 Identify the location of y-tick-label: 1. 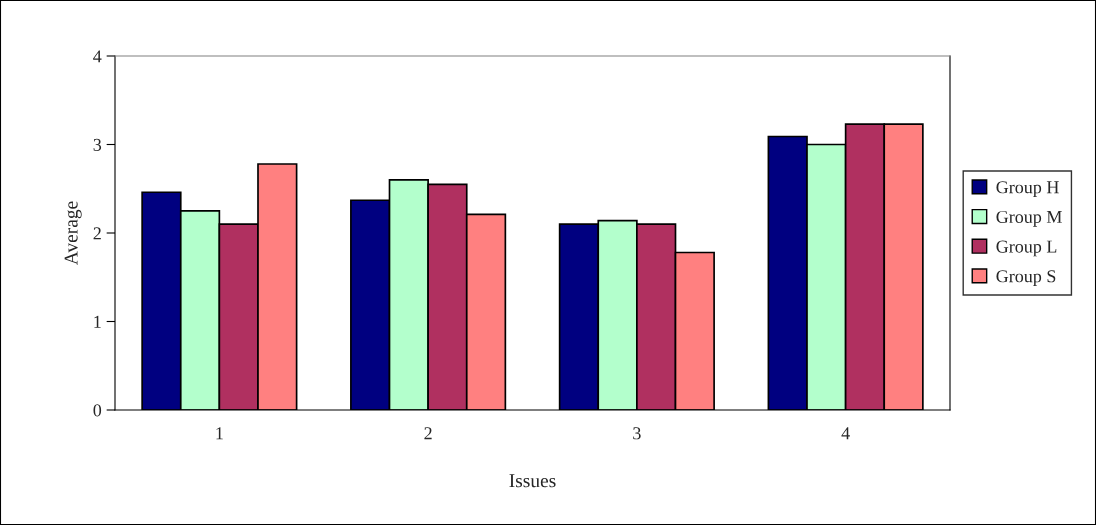
(97, 321).